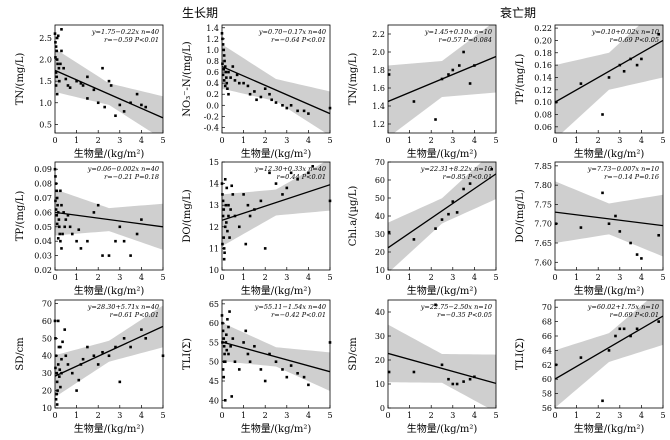  I want to click on y-tick-label: 62, so click(547, 365).